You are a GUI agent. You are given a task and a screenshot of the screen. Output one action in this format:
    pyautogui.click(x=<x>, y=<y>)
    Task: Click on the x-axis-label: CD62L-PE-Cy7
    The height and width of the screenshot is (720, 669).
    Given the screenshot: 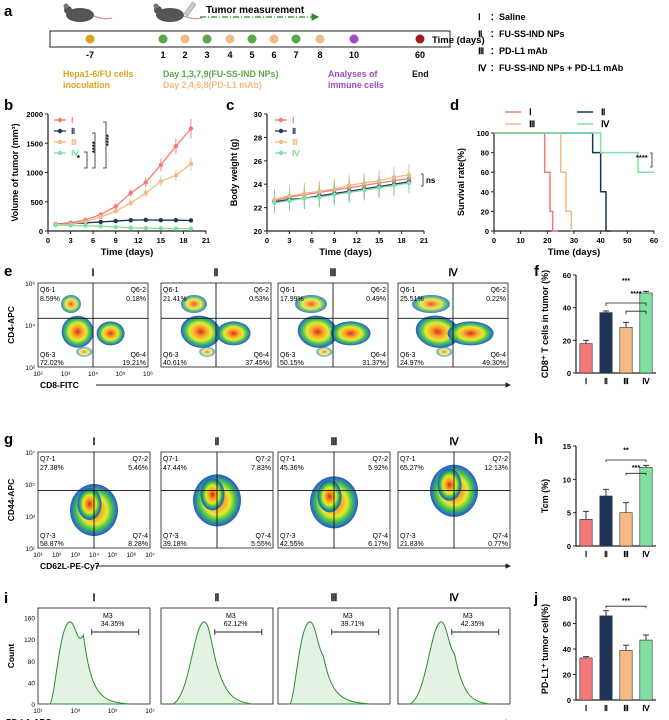 What is the action you would take?
    pyautogui.click(x=70, y=566)
    